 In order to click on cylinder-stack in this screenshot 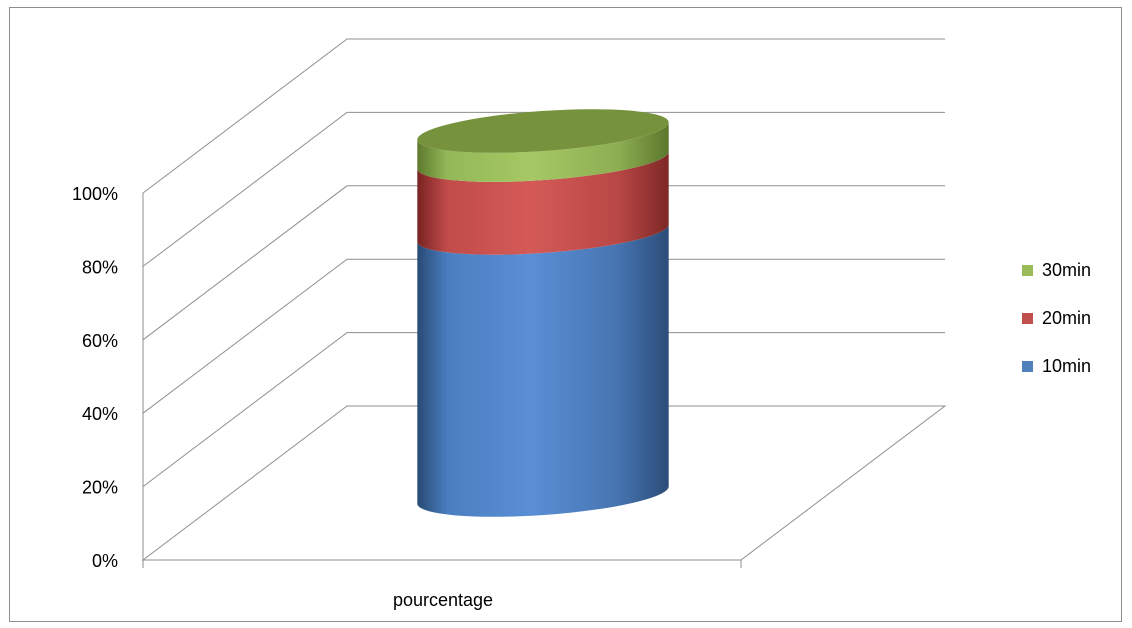, I will do `click(543, 313)`.